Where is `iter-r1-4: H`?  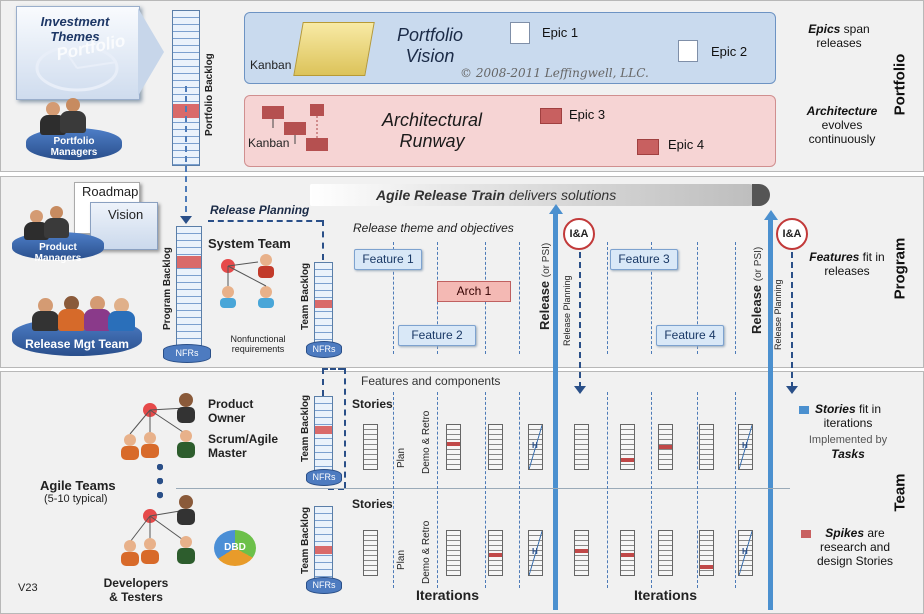
iter-r1-4: H is located at coordinates (535, 447).